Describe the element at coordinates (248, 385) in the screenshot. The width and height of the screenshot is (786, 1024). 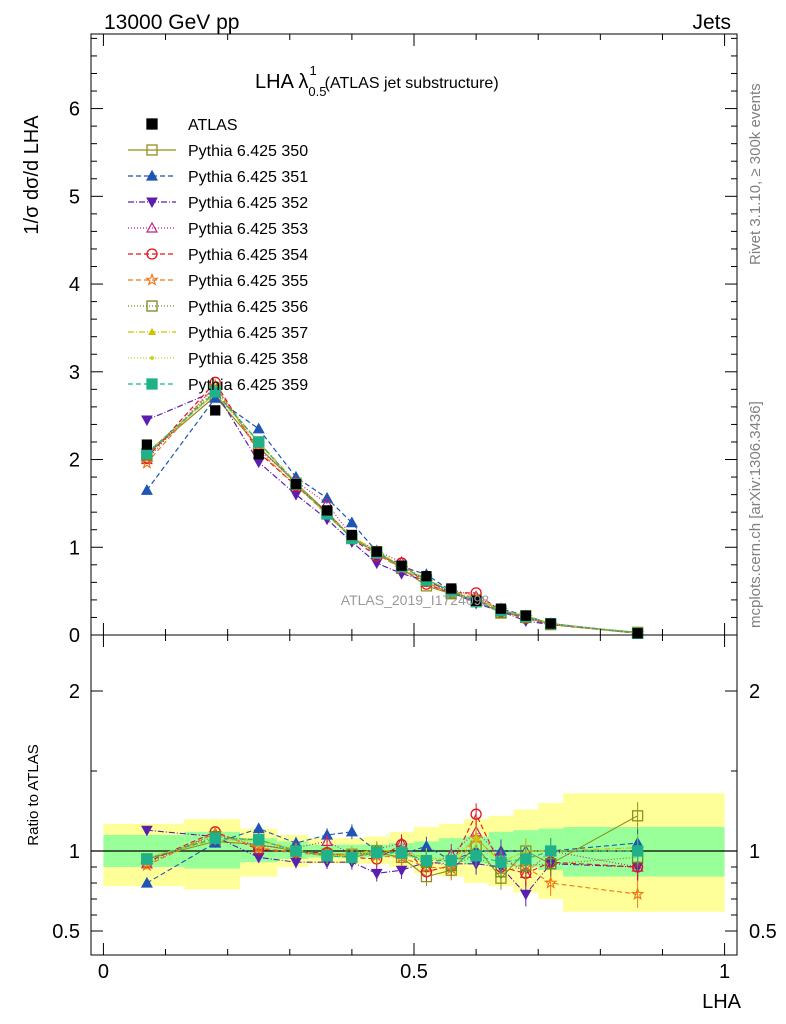
I see `legend-label: Pythia 6.425 359` at that location.